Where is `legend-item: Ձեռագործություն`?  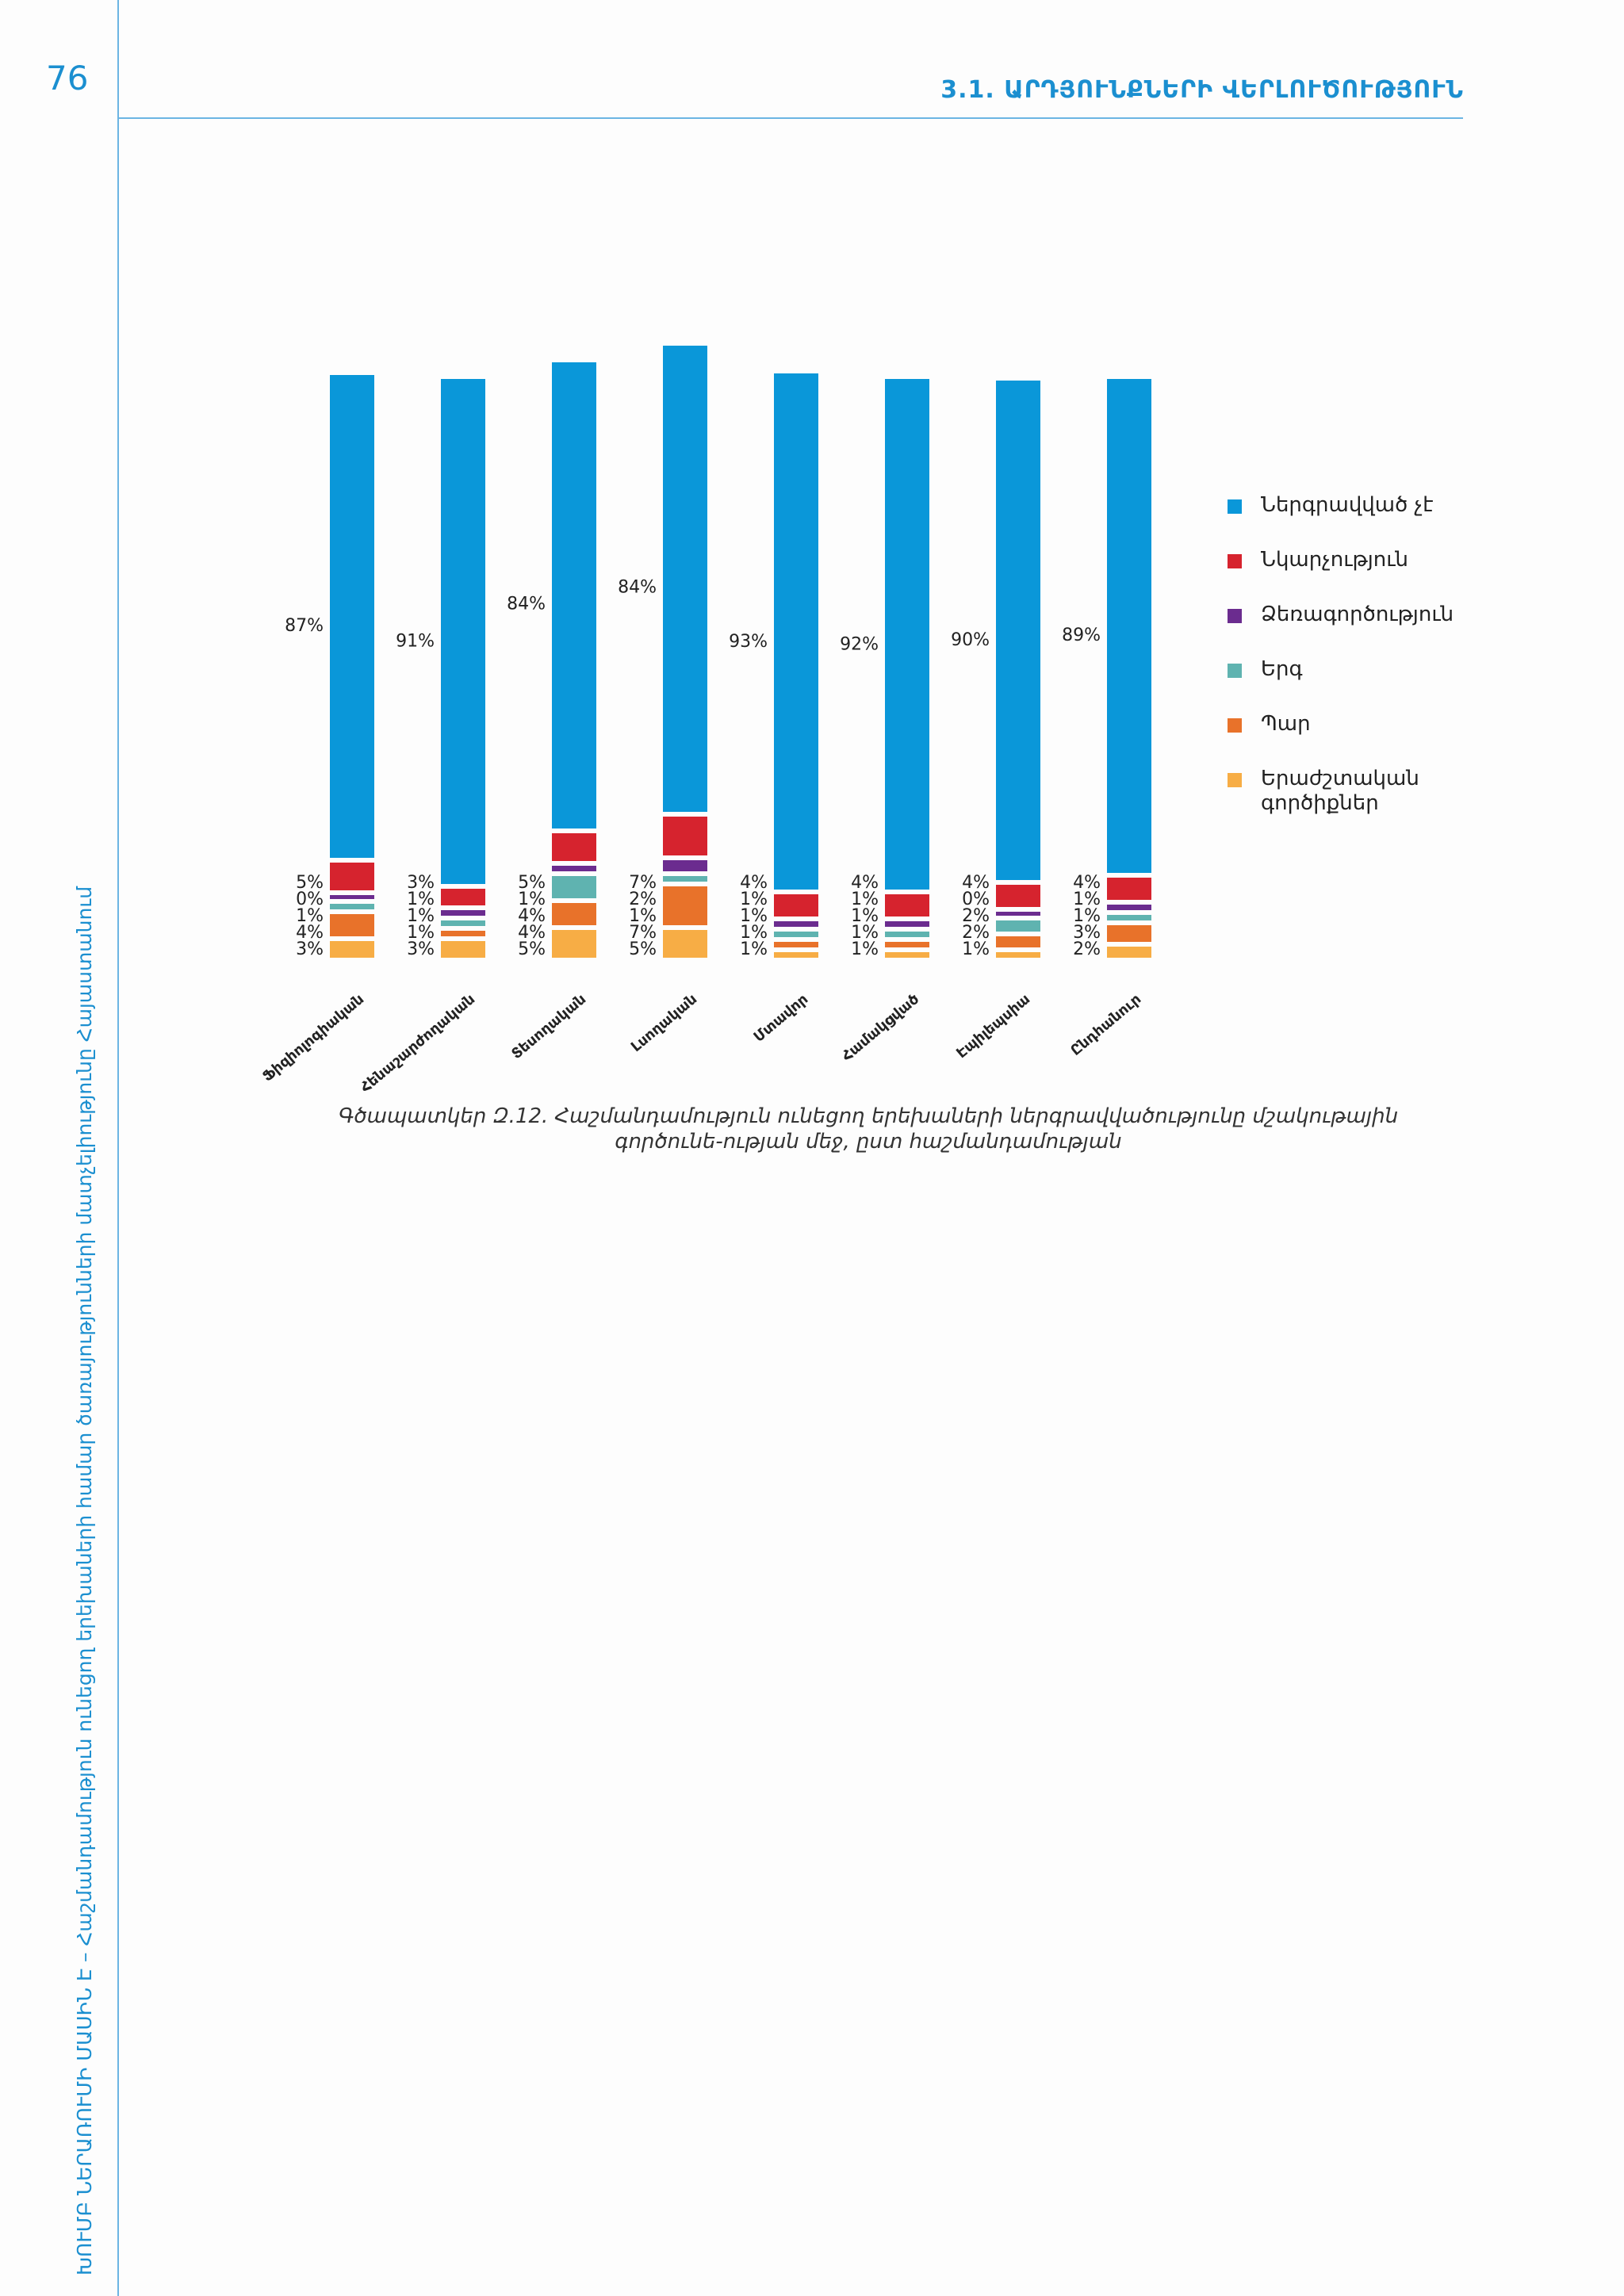
legend-item: Ձեռագործություն is located at coordinates (1346, 615).